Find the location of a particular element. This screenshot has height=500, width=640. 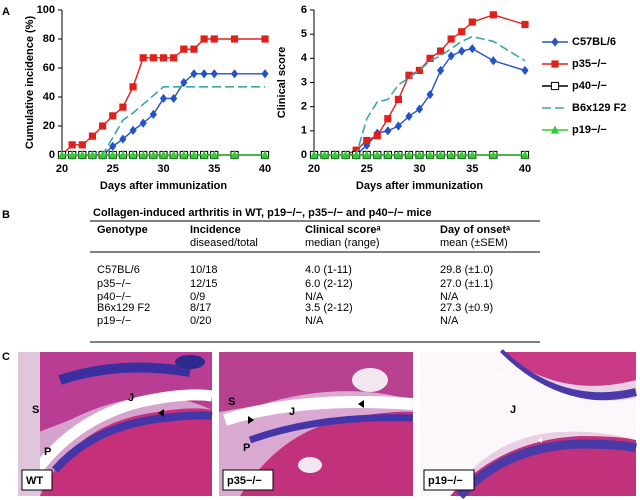

panel-label: A is located at coordinates (6, 12).